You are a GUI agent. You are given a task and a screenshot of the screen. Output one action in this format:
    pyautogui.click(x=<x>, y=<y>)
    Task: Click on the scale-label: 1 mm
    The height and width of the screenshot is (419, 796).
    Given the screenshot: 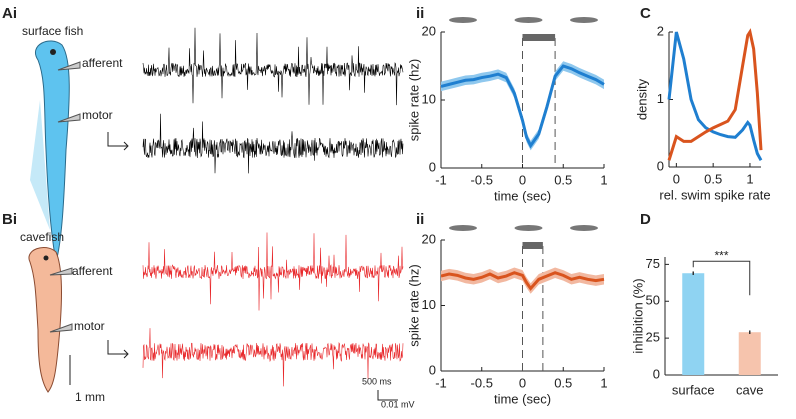 What is the action you would take?
    pyautogui.click(x=90, y=397)
    